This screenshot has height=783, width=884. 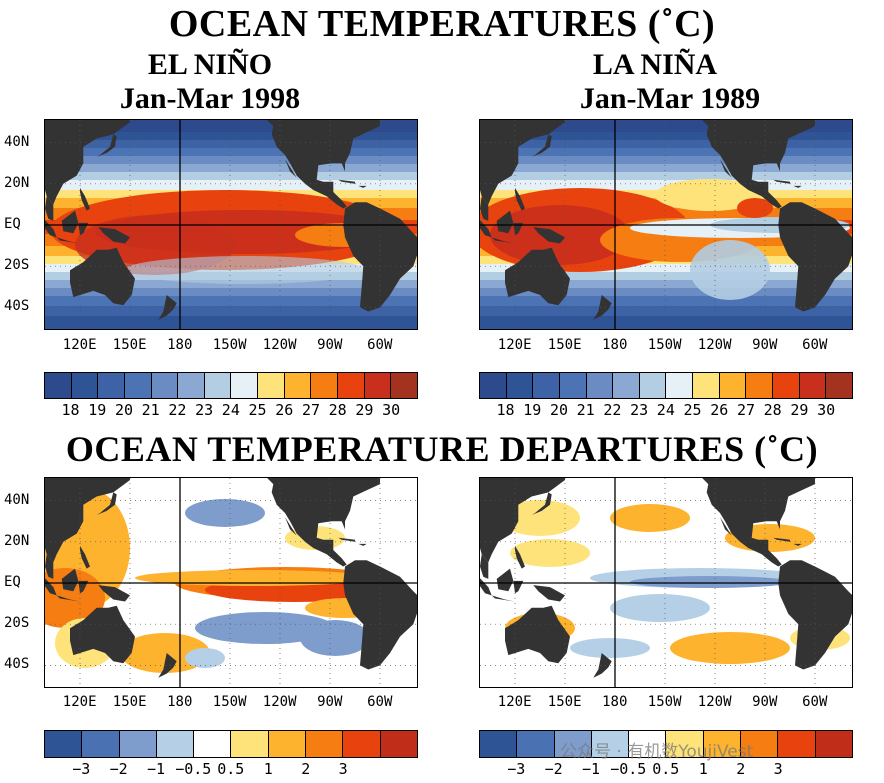 What do you see at coordinates (204, 410) in the screenshot?
I see `colorbar-label: 23` at bounding box center [204, 410].